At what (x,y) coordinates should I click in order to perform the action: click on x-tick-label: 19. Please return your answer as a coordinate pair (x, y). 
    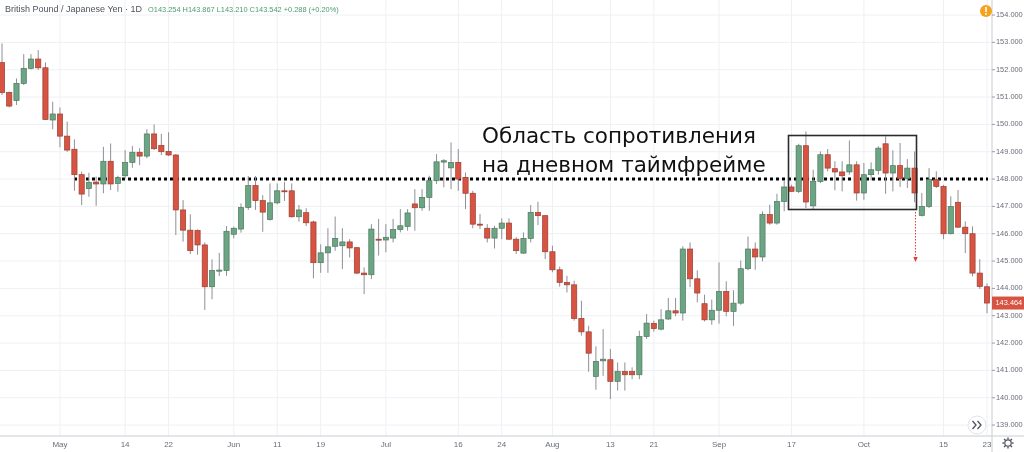
    Looking at the image, I should click on (321, 444).